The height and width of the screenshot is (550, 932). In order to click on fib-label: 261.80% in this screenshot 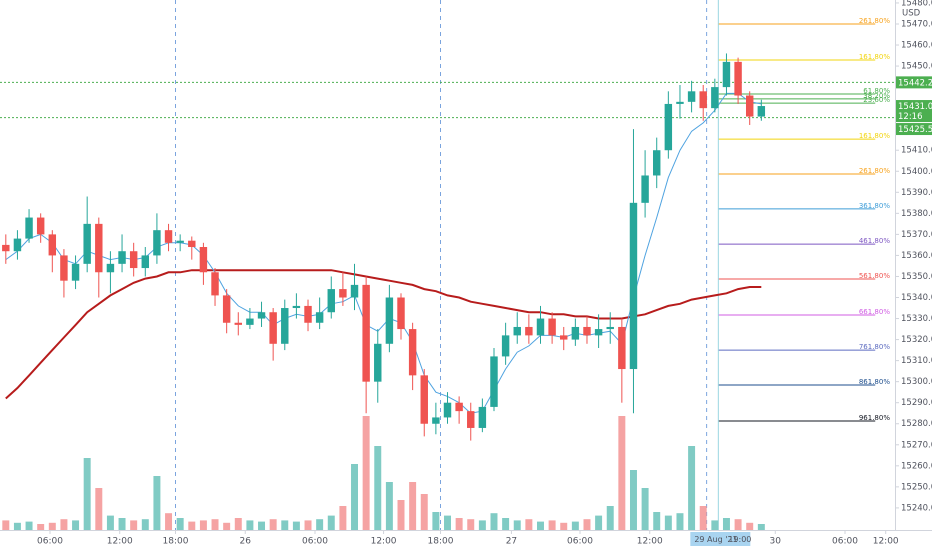, I will do `click(874, 171)`.